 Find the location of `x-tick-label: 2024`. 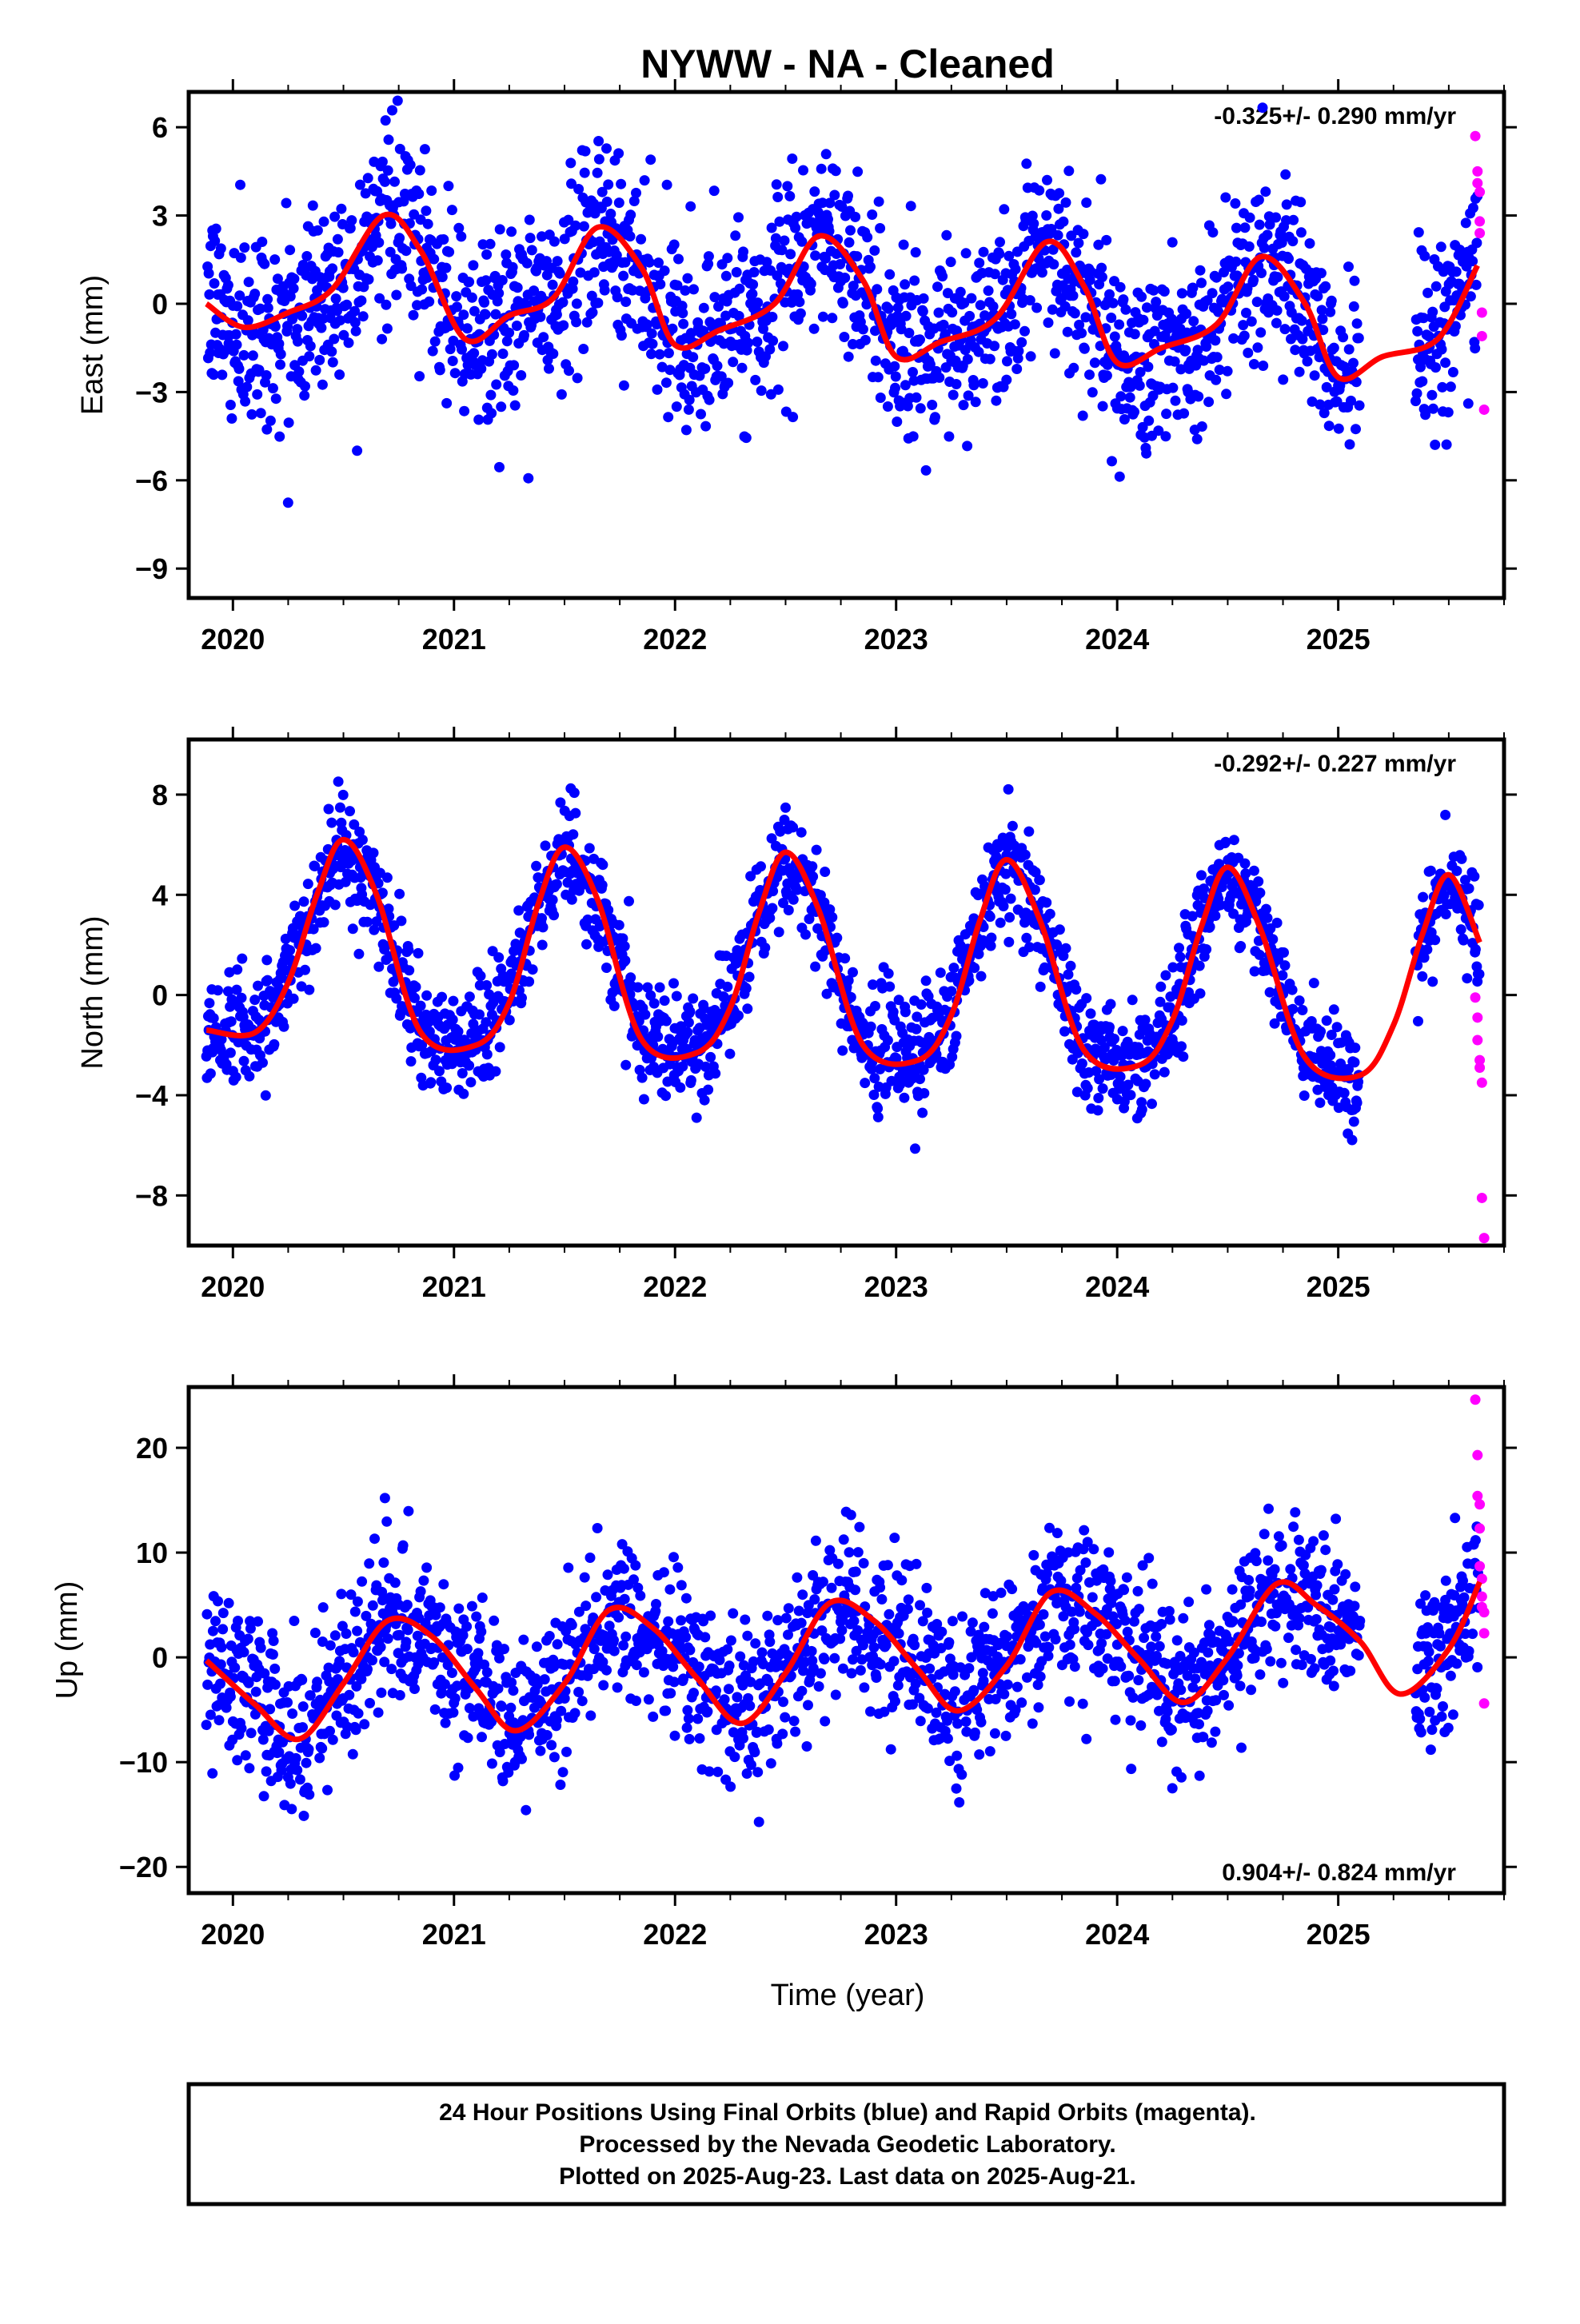

x-tick-label: 2024 is located at coordinates (1117, 639).